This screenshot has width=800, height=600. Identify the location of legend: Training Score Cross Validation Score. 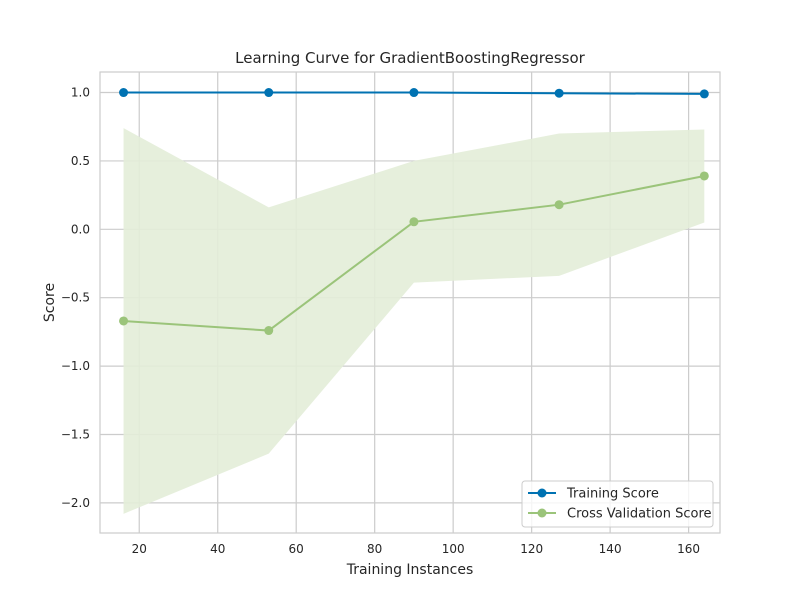
(617, 504).